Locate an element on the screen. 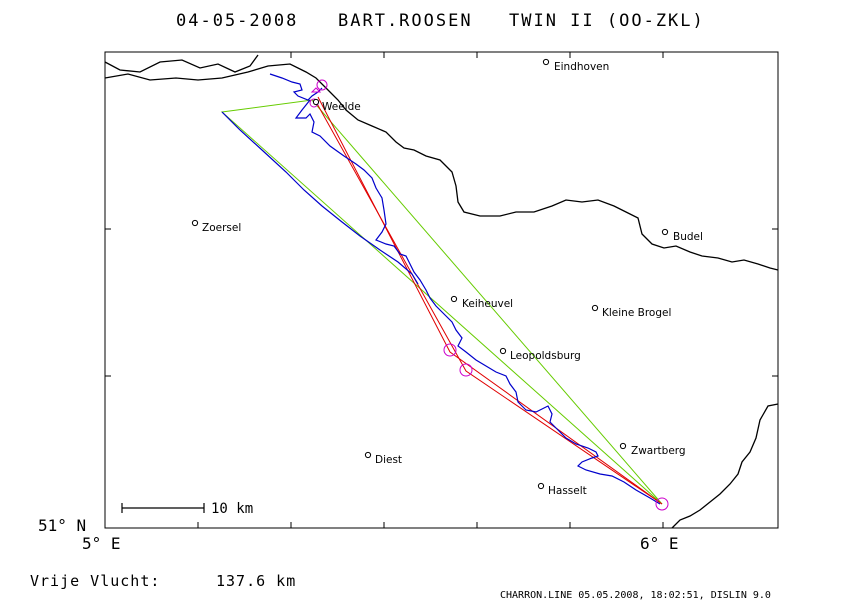 The width and height of the screenshot is (853, 603). place-leopoldsburg: Leopoldsburg is located at coordinates (540, 354).